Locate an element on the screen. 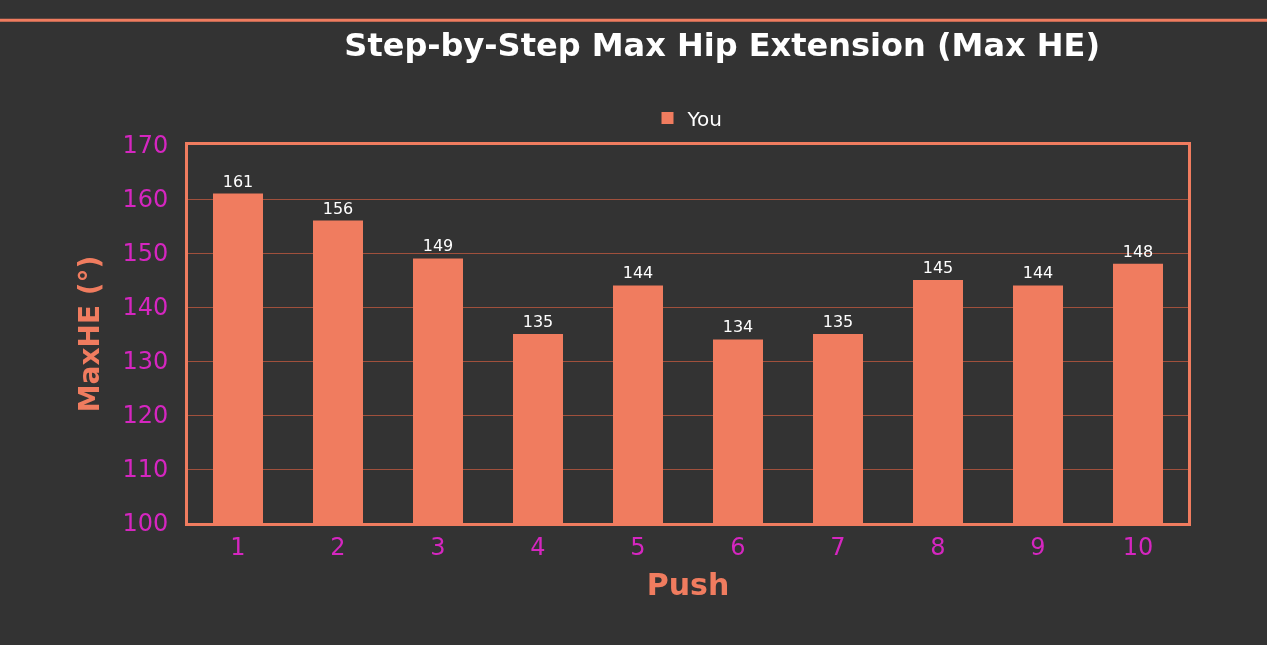  x-tick-label: 6 is located at coordinates (738, 546).